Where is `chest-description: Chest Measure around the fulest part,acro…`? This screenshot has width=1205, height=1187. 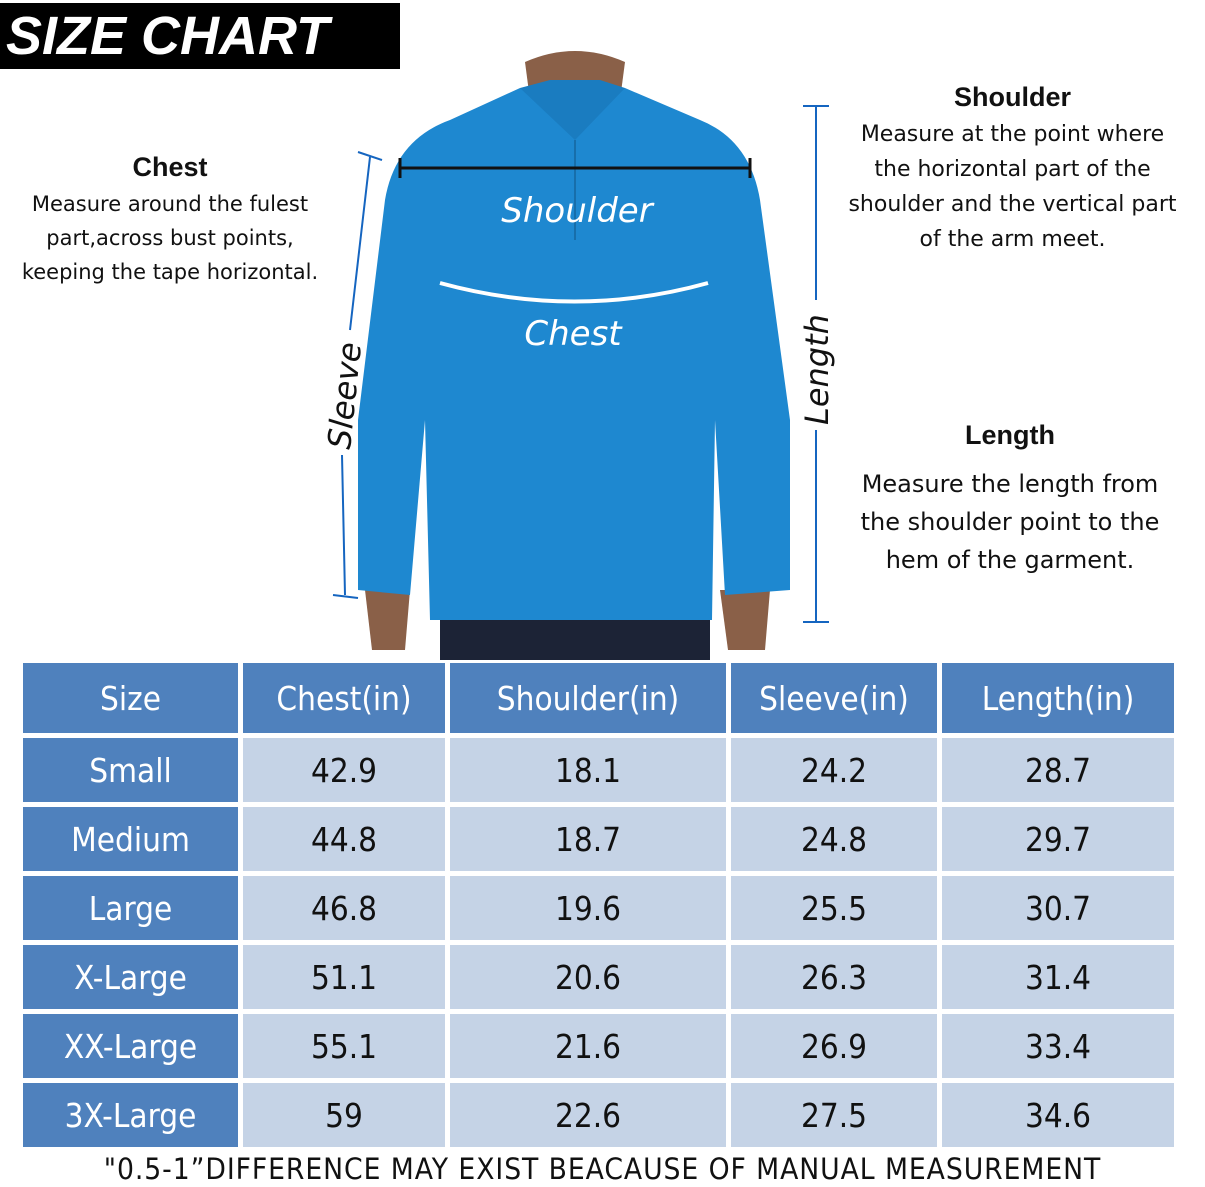
chest-description: Chest Measure around the fulest part,acro… is located at coordinates (170, 220).